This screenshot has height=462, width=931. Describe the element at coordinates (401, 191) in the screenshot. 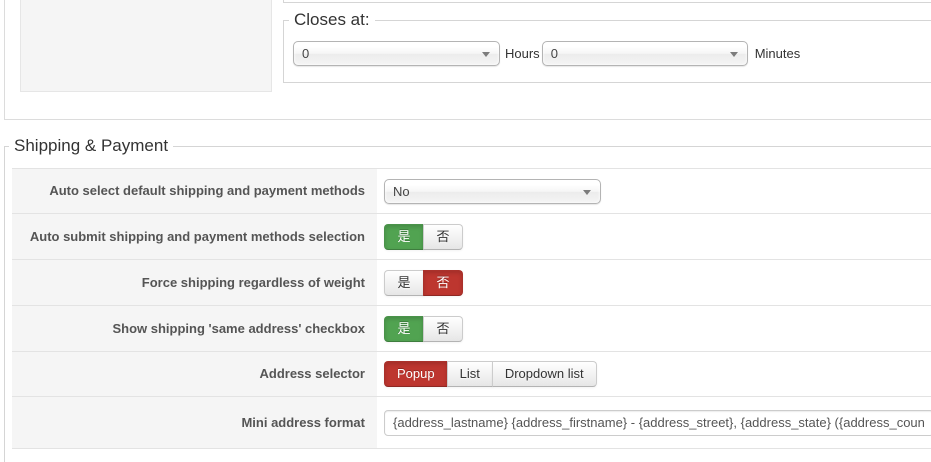

I see `auto-select-methods-value: No` at that location.